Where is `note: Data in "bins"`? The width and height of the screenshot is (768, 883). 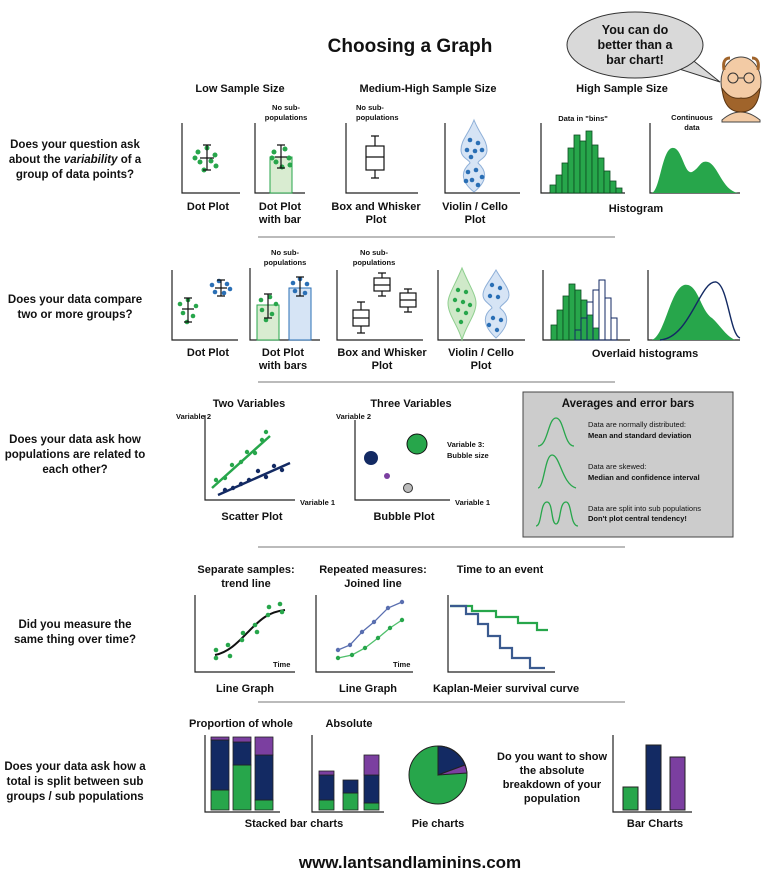 note: Data in "bins" is located at coordinates (583, 118).